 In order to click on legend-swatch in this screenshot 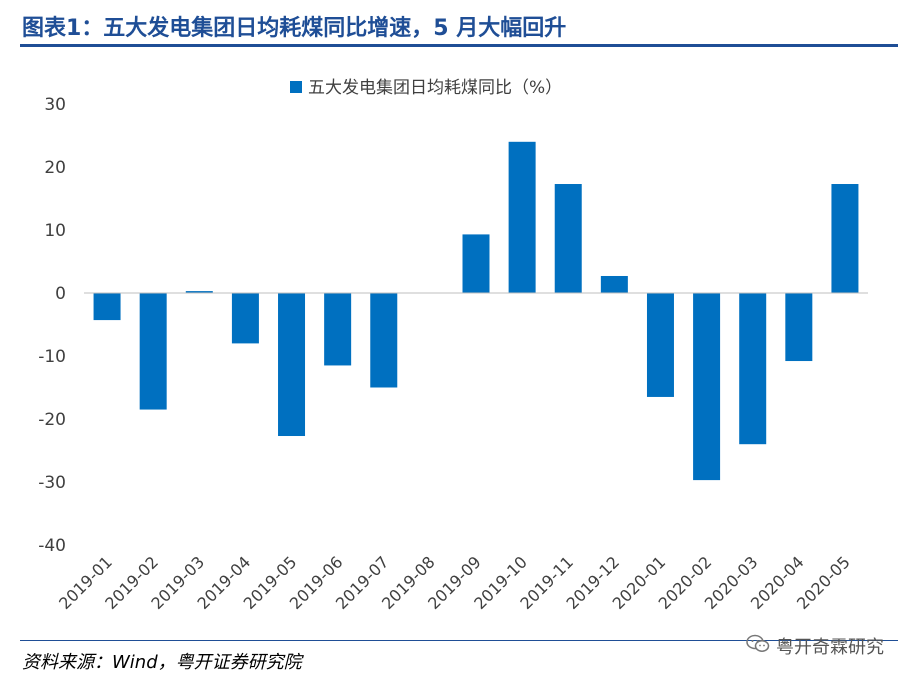, I will do `click(296, 87)`.